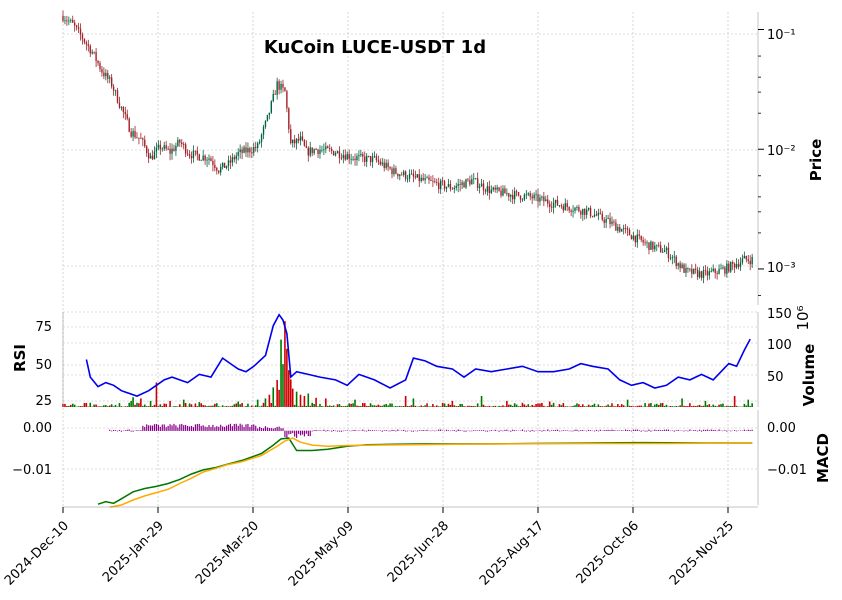 This screenshot has width=842, height=600. I want to click on rsi-tick-label: 25, so click(43, 401).